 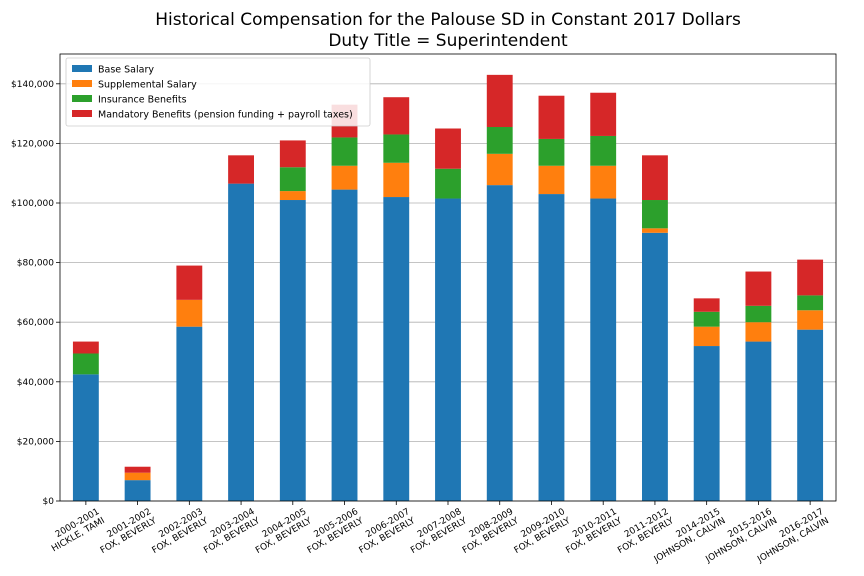 What do you see at coordinates (448, 41) in the screenshot?
I see `chart-subtitle: Duty Title = Superintendent` at bounding box center [448, 41].